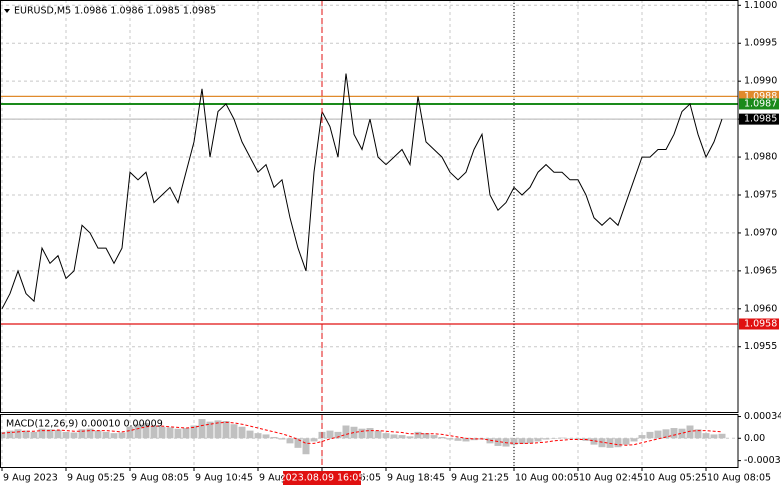  What do you see at coordinates (760, 232) in the screenshot?
I see `y-tick-label: 1.0970` at bounding box center [760, 232].